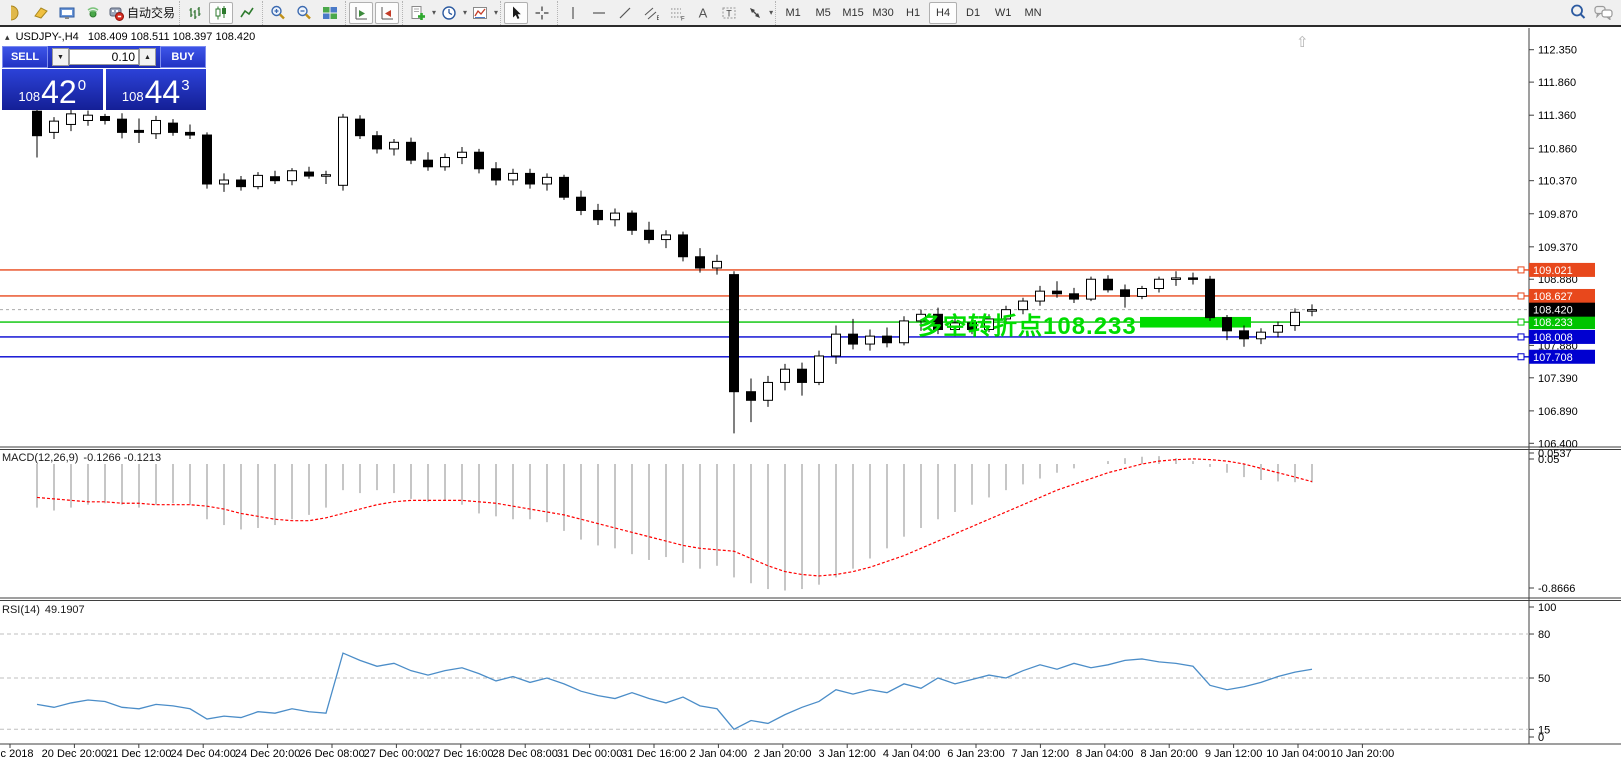  I want to click on timeframe-D1-button: D1, so click(973, 13).